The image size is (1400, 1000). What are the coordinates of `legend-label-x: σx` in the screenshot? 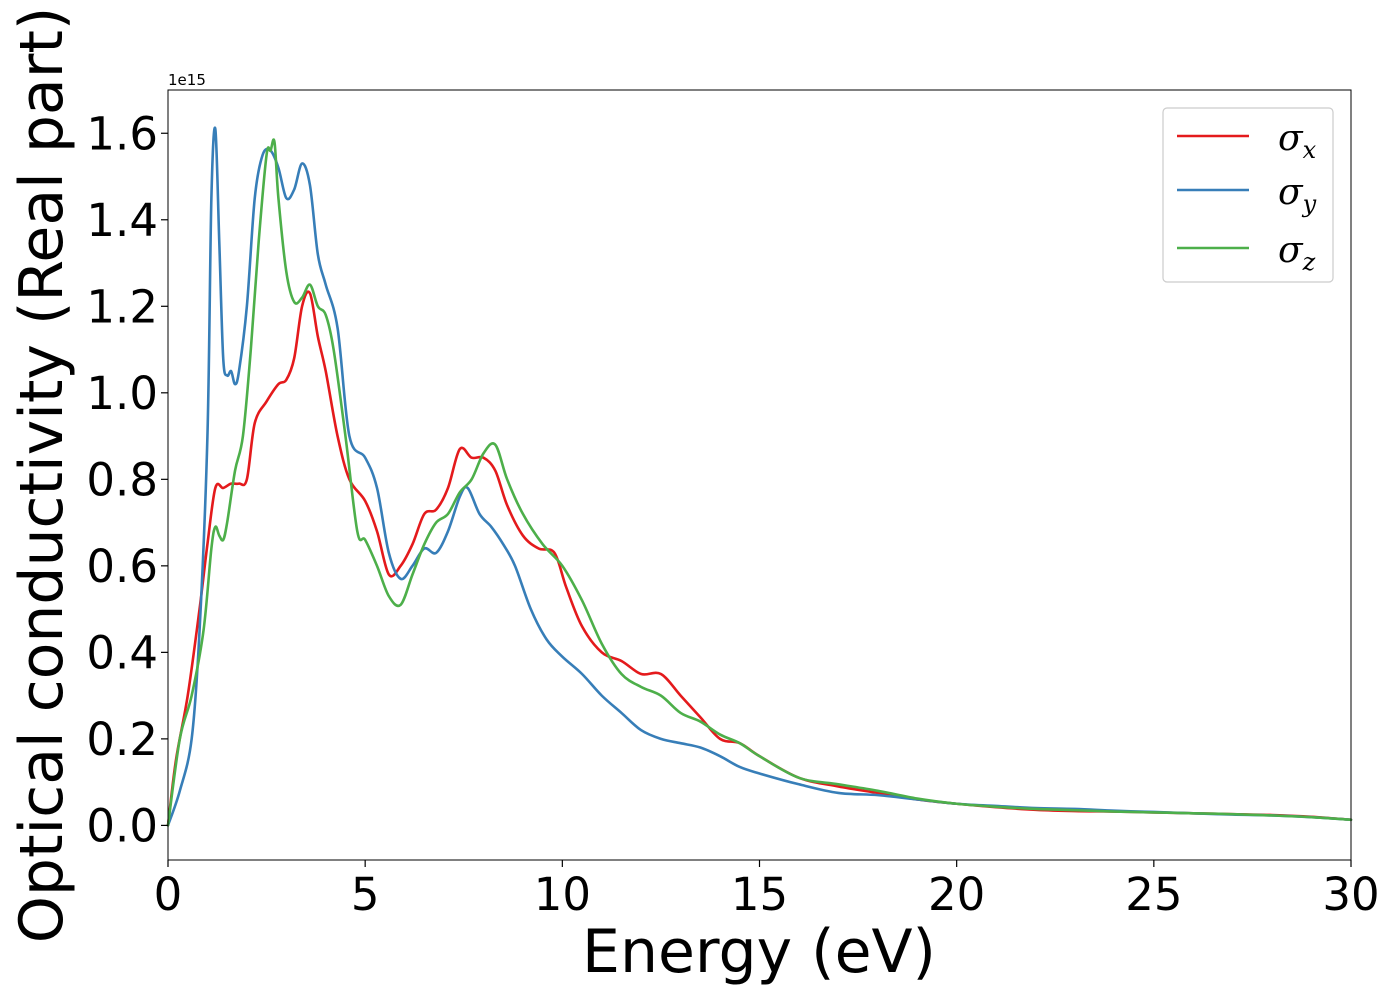 It's located at (1297, 141).